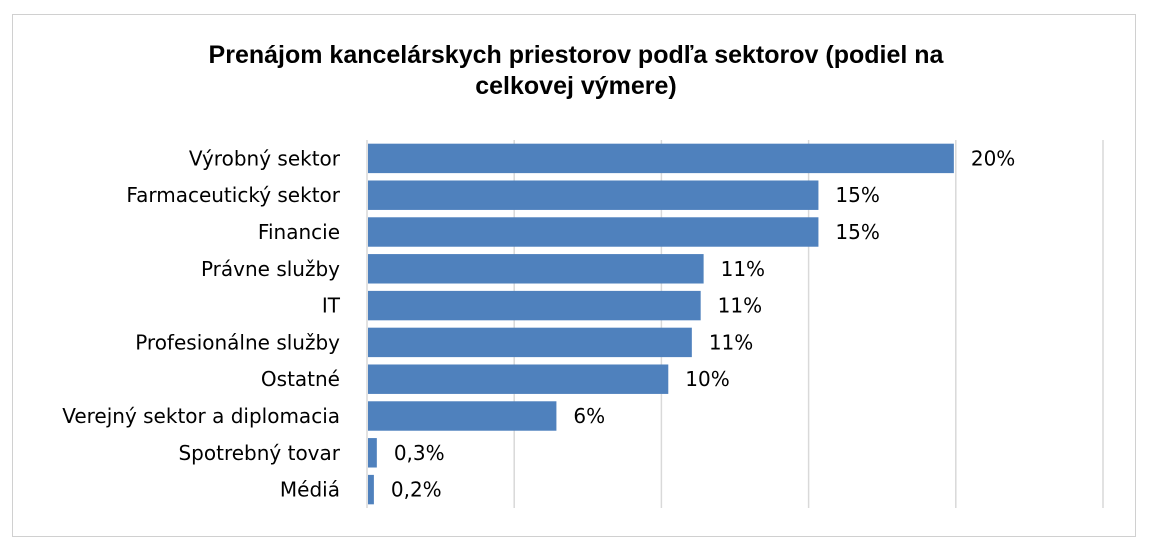 This screenshot has height=551, width=1152. I want to click on data-label: 10%, so click(707, 379).